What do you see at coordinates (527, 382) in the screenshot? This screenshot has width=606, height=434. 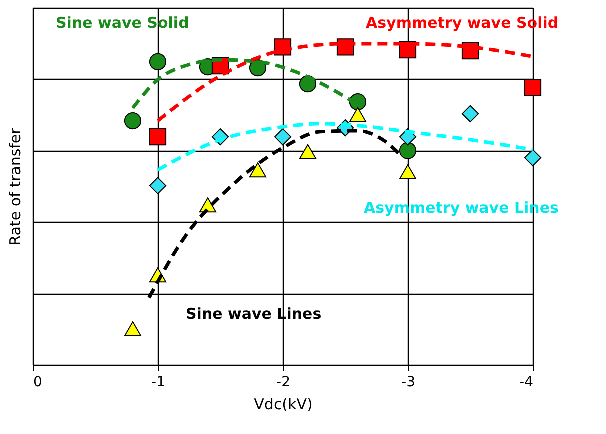 I see `x-tick-label: -4` at bounding box center [527, 382].